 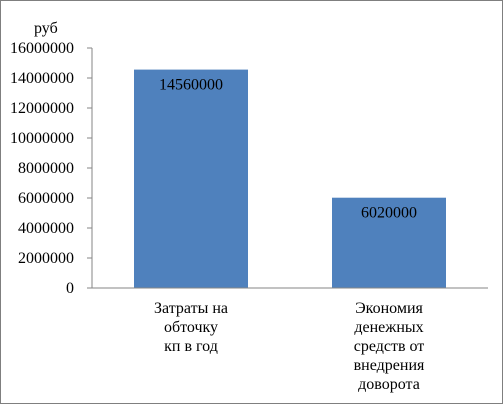 What do you see at coordinates (42, 108) in the screenshot?
I see `y-tick-label: 12000000` at bounding box center [42, 108].